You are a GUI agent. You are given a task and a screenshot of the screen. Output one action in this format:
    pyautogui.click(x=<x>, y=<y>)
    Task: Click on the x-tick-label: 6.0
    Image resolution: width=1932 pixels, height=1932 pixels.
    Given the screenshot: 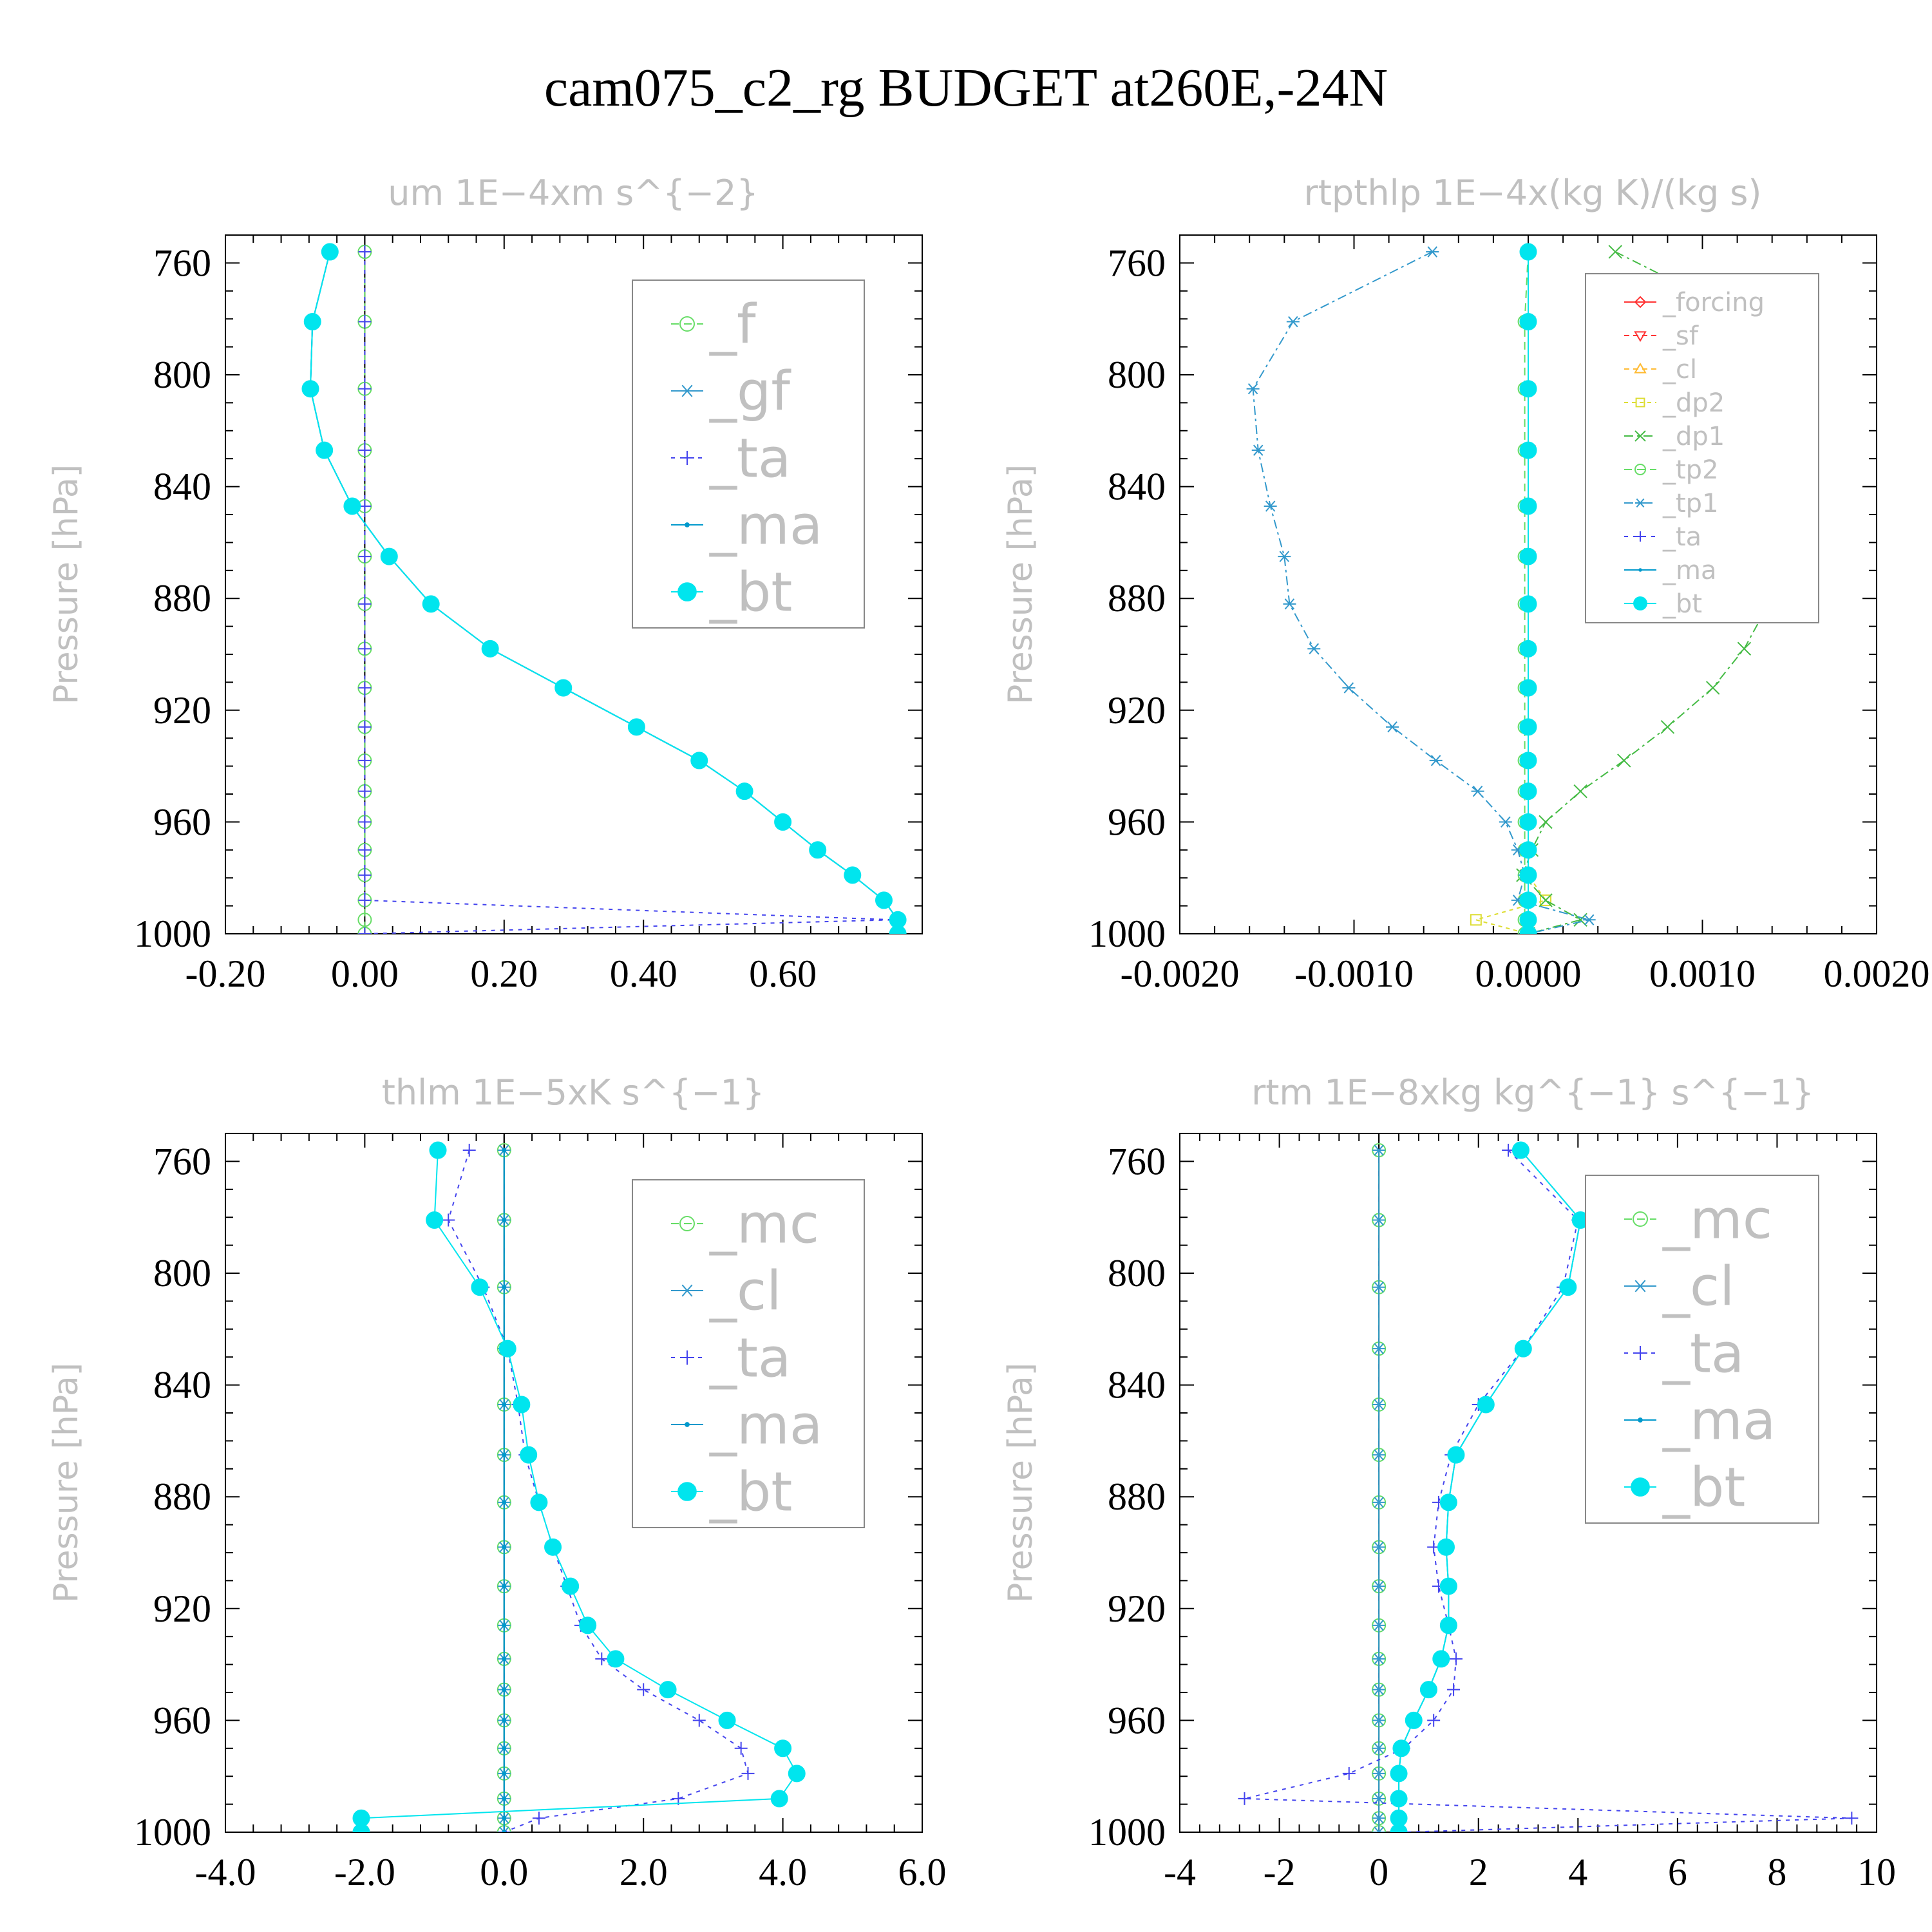 What is the action you would take?
    pyautogui.click(x=922, y=1872)
    